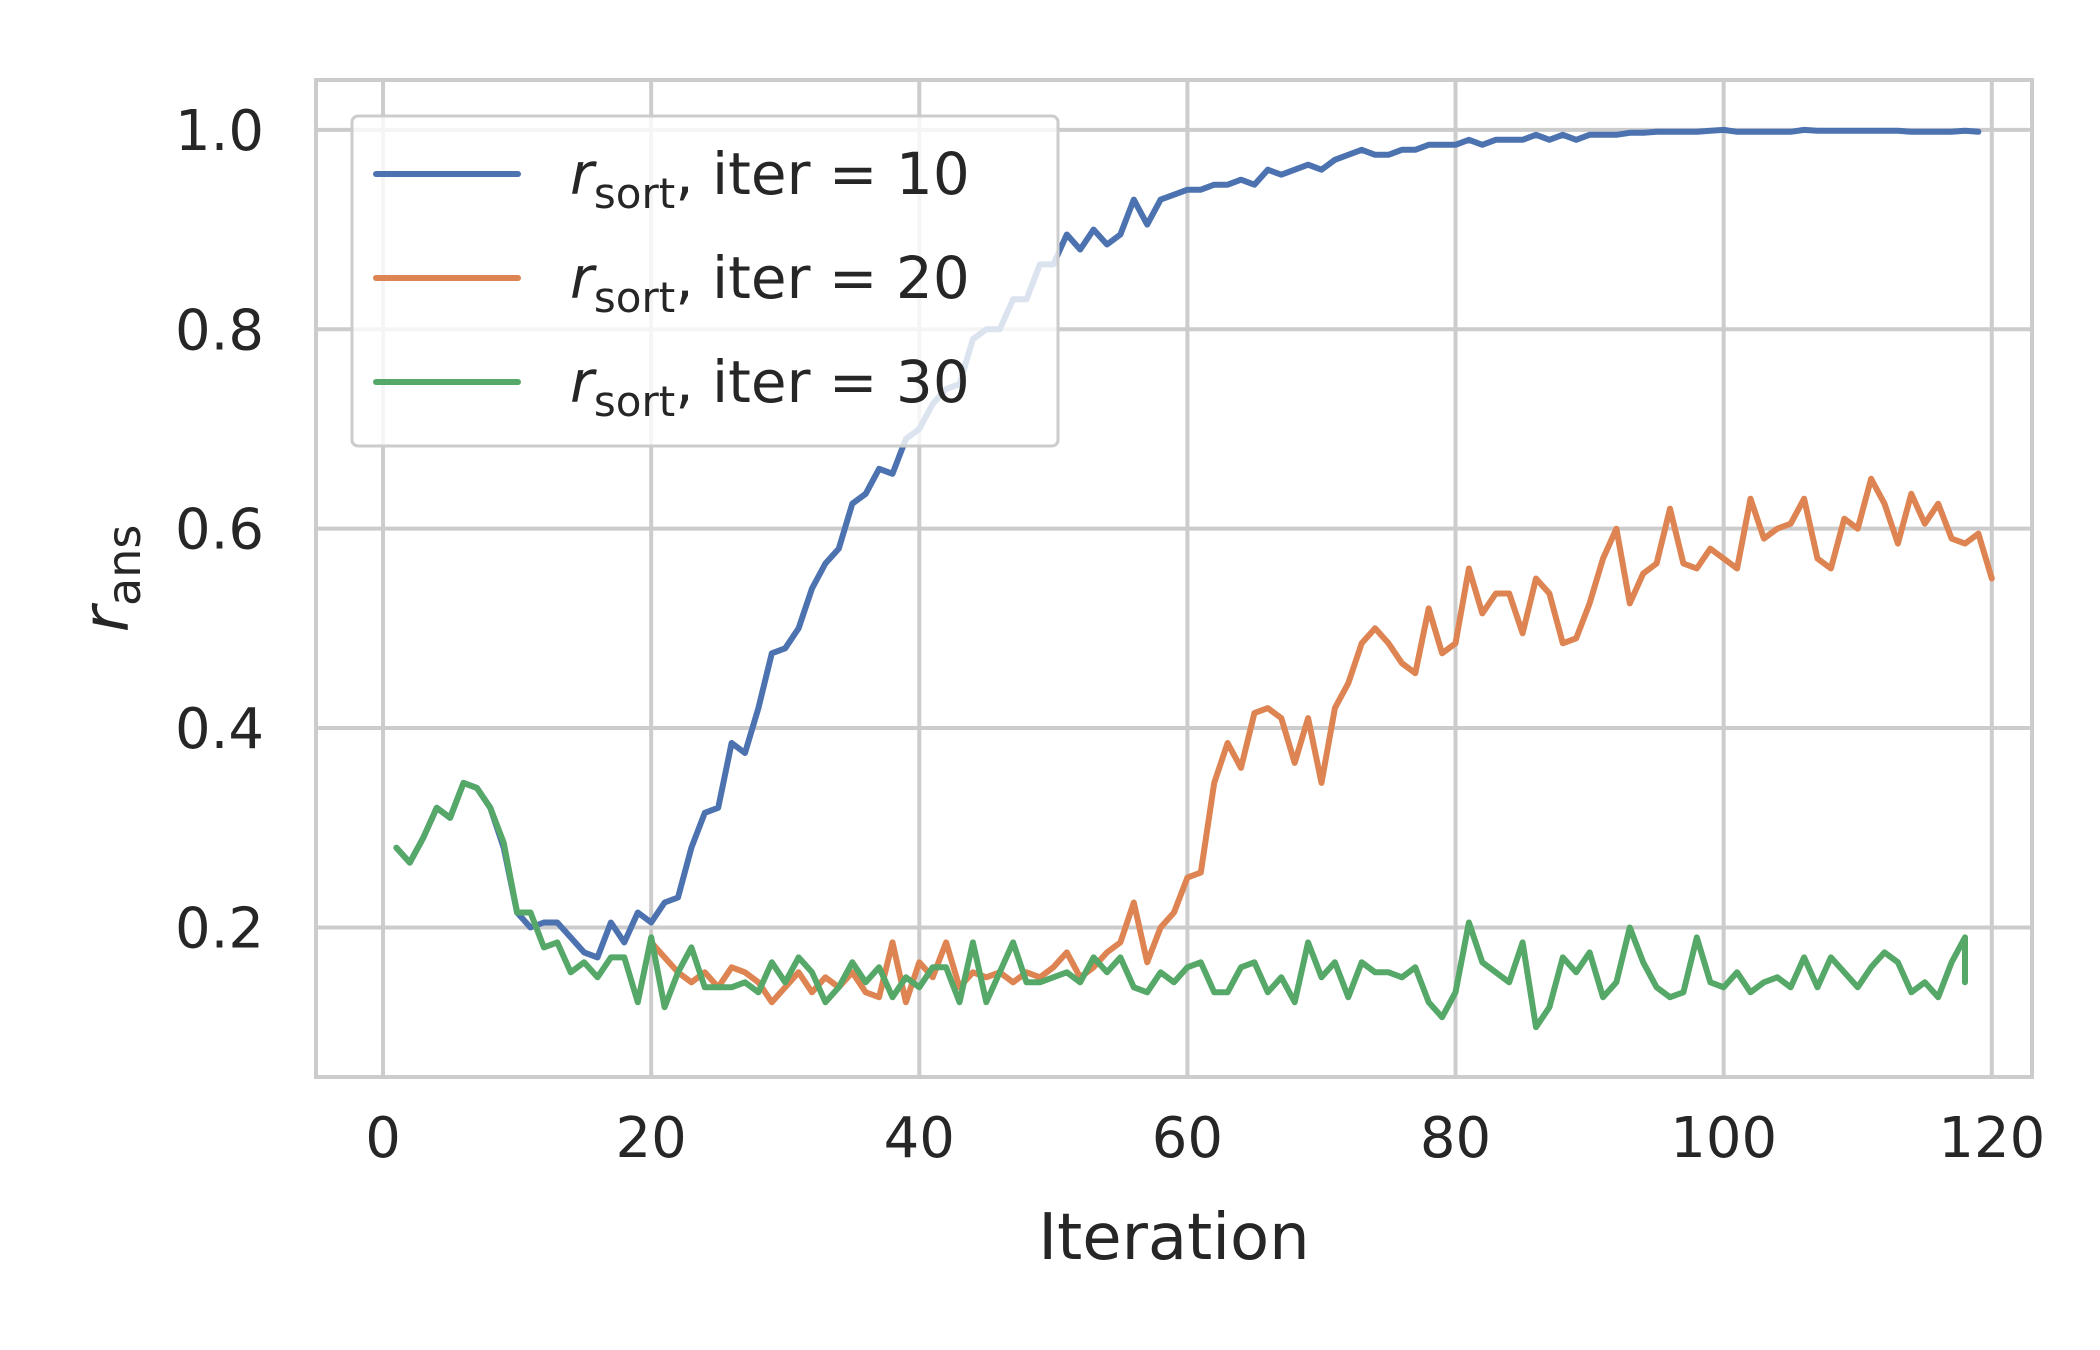  I want to click on y-axis-ticks: 0.2 0.4 0.6 0.8 1.0, so click(219, 530).